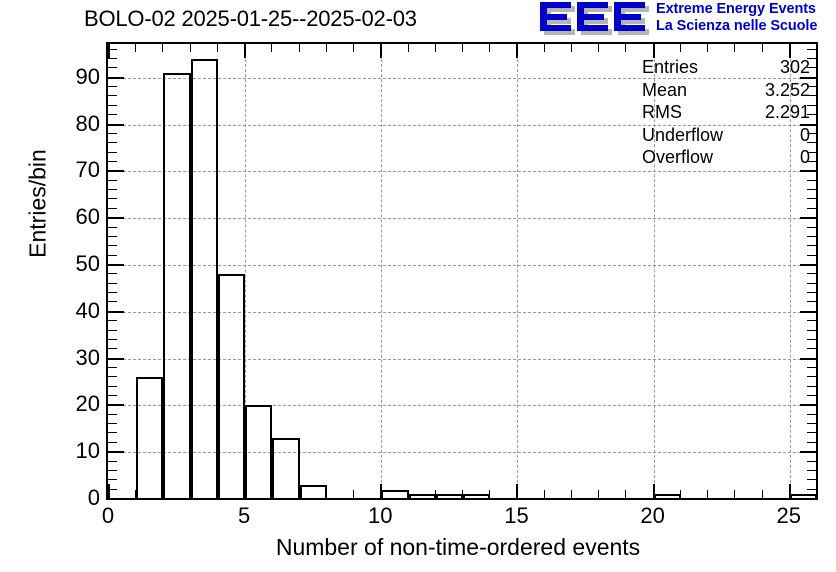  Describe the element at coordinates (87, 357) in the screenshot. I see `y-tick-label: 30` at that location.